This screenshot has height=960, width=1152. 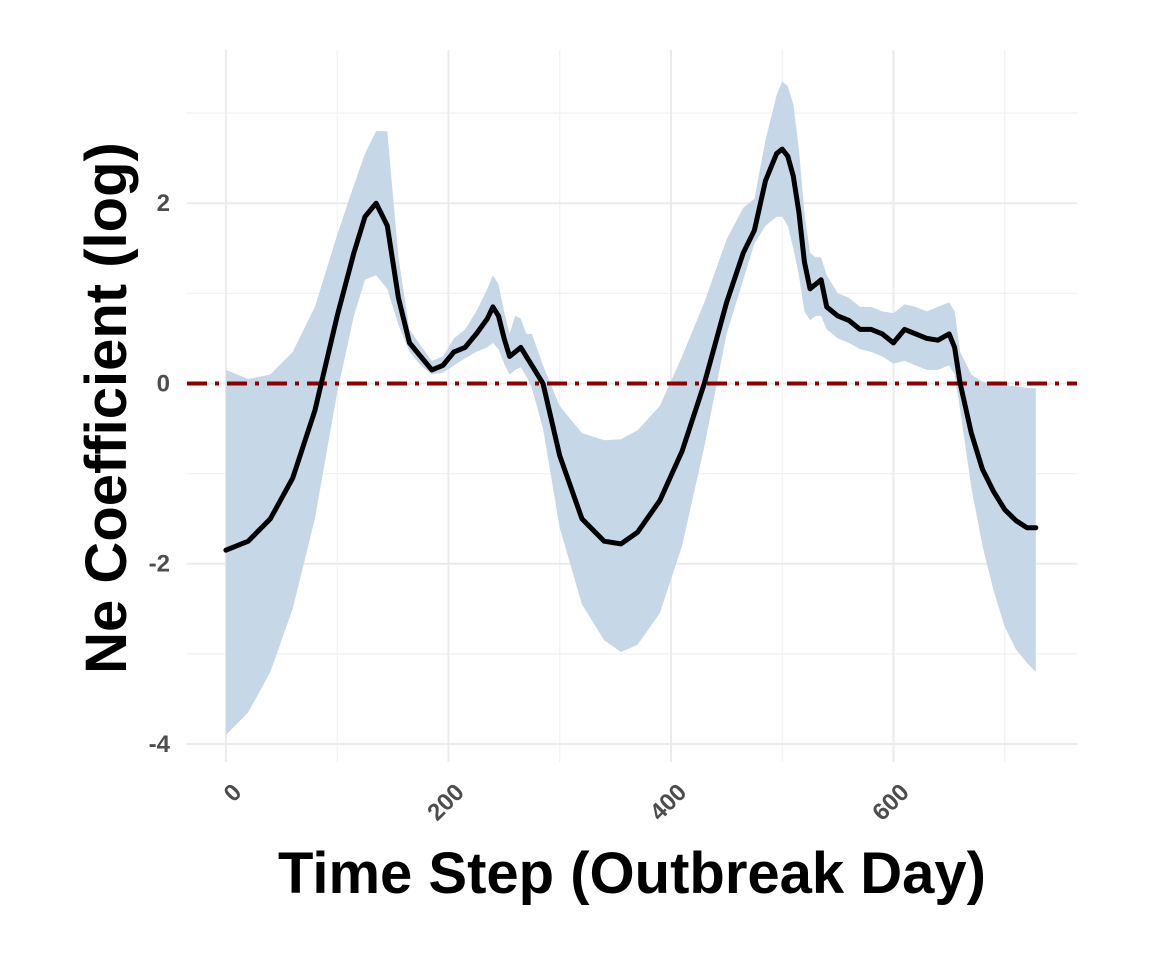 I want to click on y-tick-label: 2, so click(x=163, y=203).